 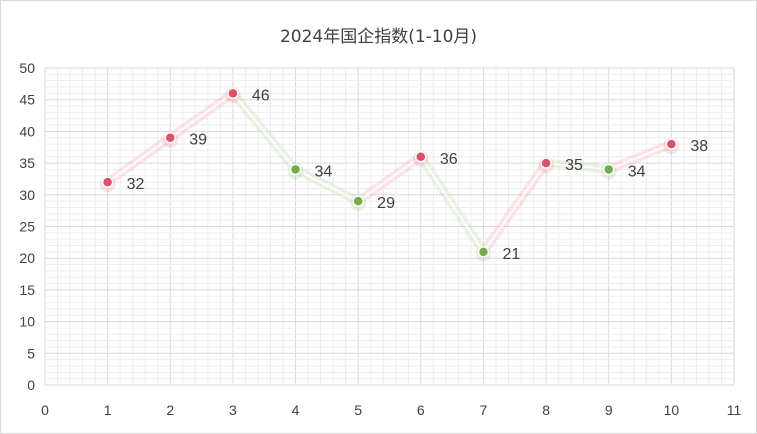 I want to click on y-tick-label: 25, so click(x=27, y=227).